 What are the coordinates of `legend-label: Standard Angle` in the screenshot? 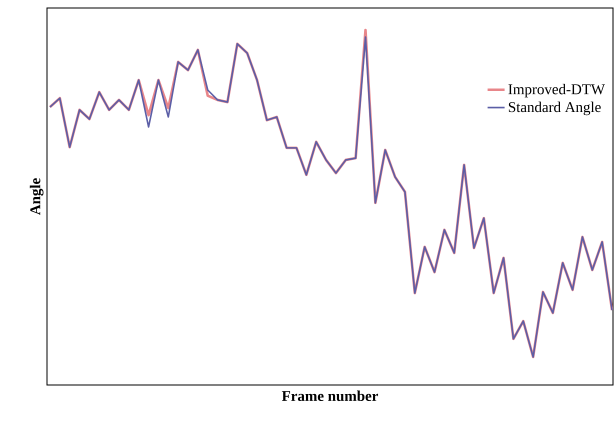 It's located at (554, 109).